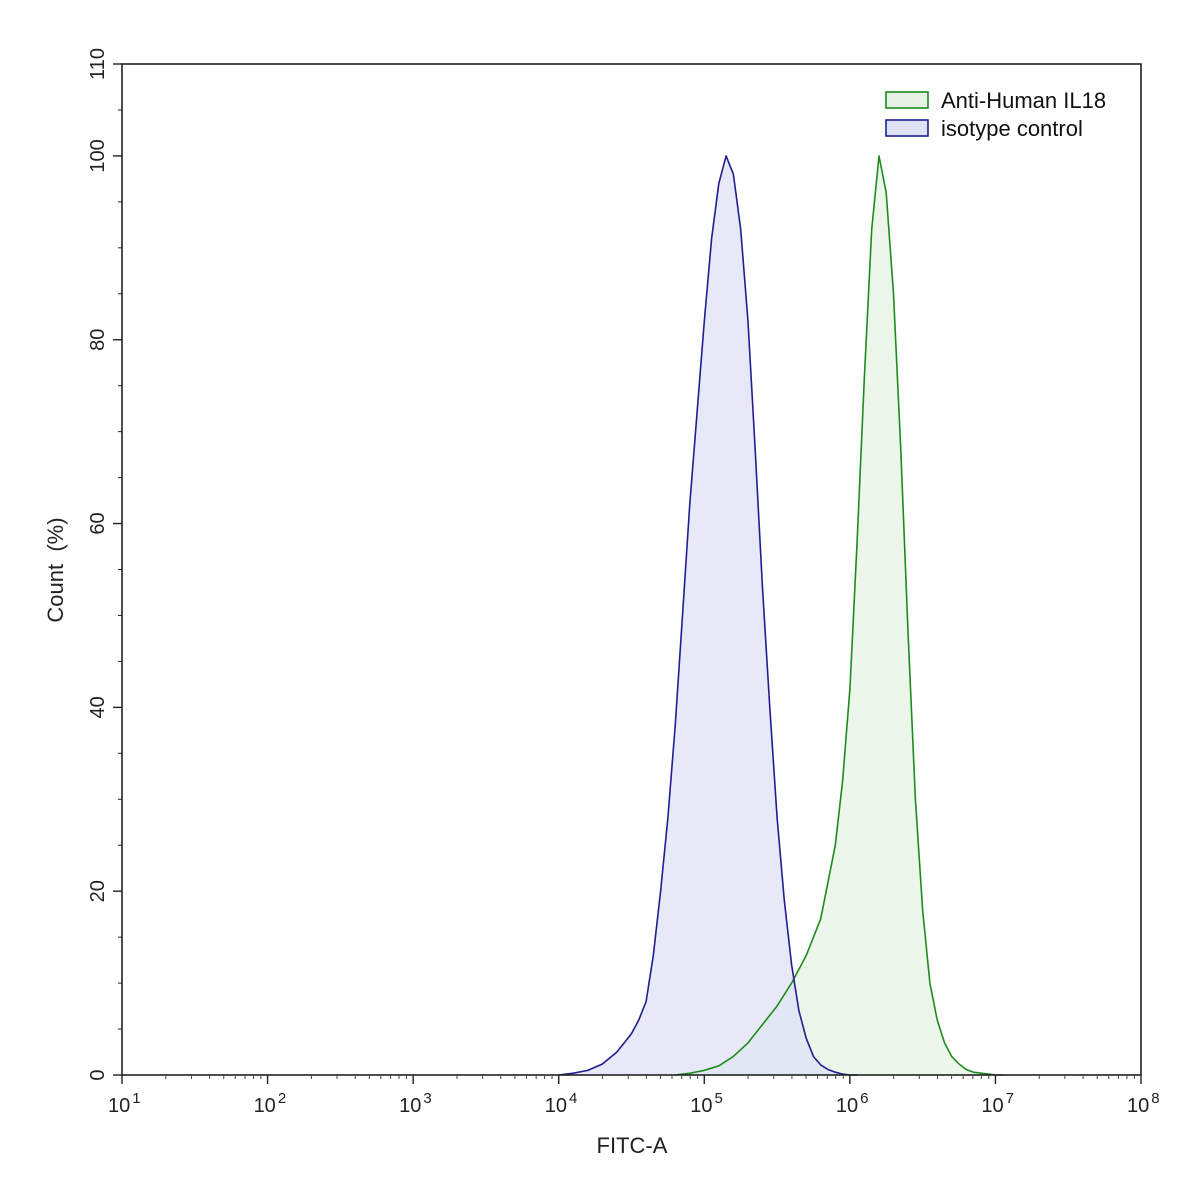  I want to click on legend-label-isotype-control: isotype control, so click(1012, 128).